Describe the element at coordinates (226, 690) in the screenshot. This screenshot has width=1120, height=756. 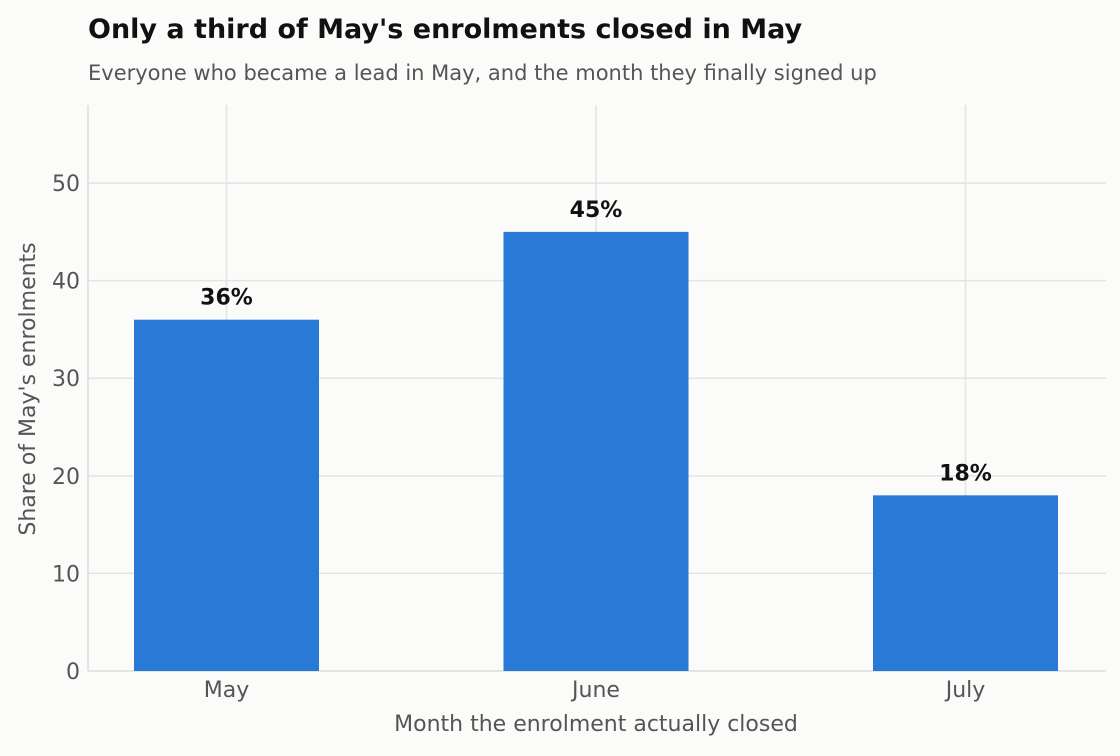
I see `x-tick-label: May` at that location.